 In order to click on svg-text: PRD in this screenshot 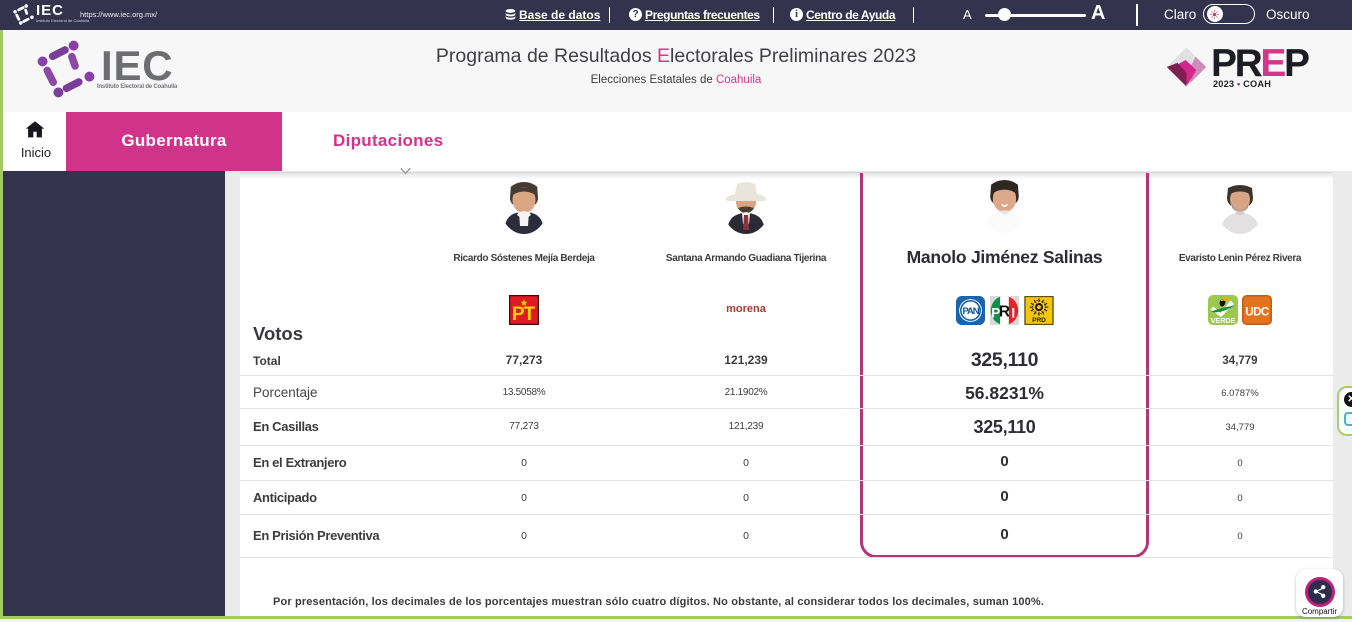, I will do `click(1039, 320)`.